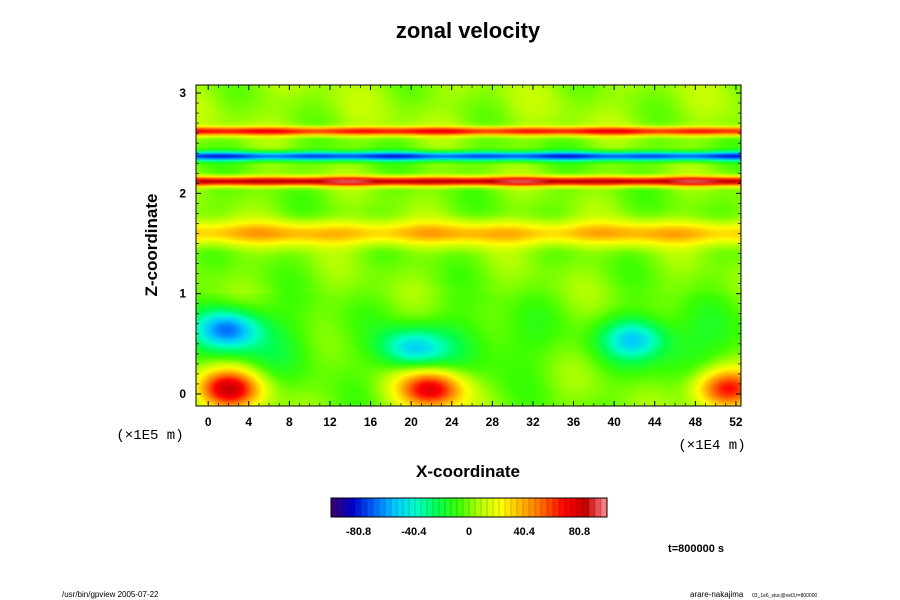  I want to click on x-tick-label: 24, so click(452, 422).